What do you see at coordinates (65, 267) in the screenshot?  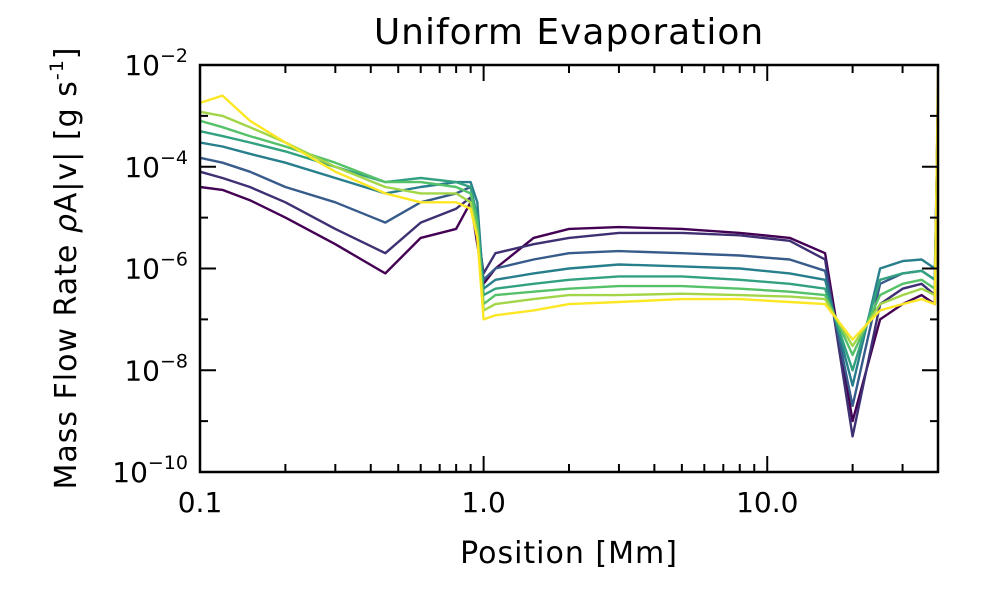 I see `y-axis-label: Mass Flow Rate ρA|v| [g s-1]` at bounding box center [65, 267].